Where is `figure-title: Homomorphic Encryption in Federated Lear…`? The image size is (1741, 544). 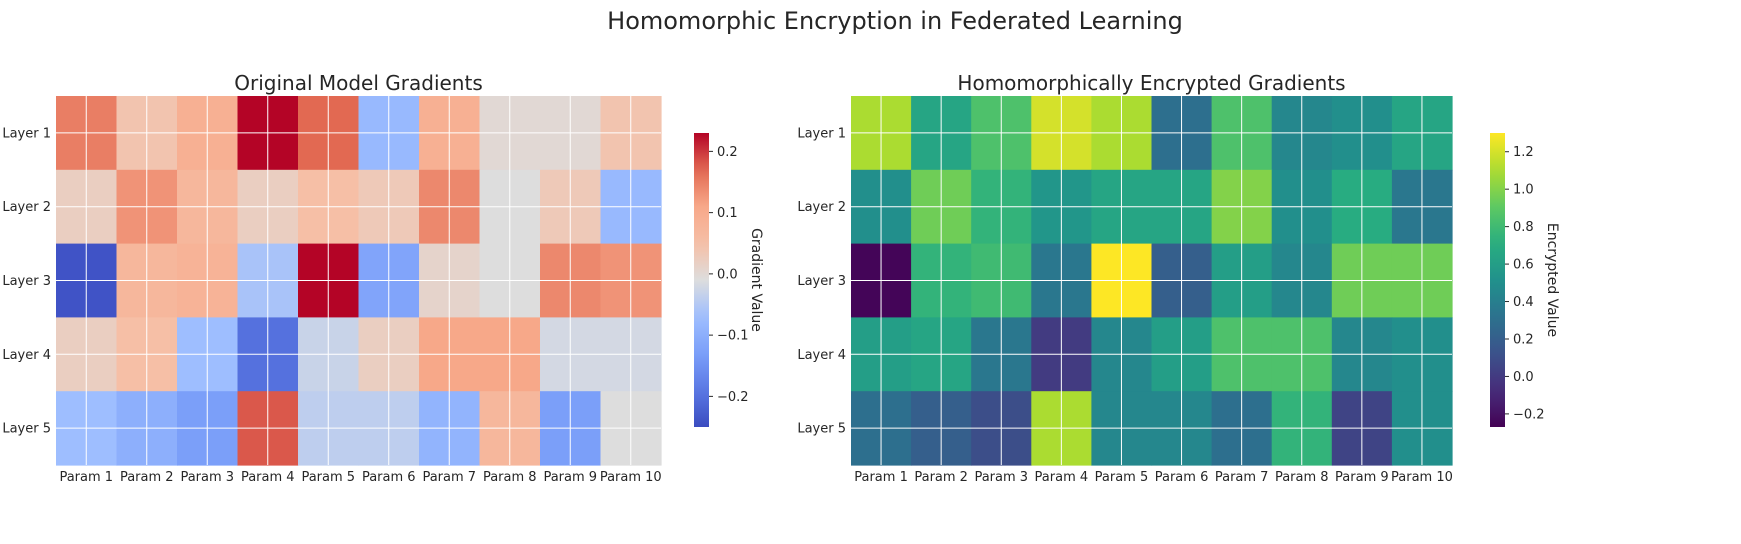
figure-title: Homomorphic Encryption in Federated Lear… is located at coordinates (895, 21).